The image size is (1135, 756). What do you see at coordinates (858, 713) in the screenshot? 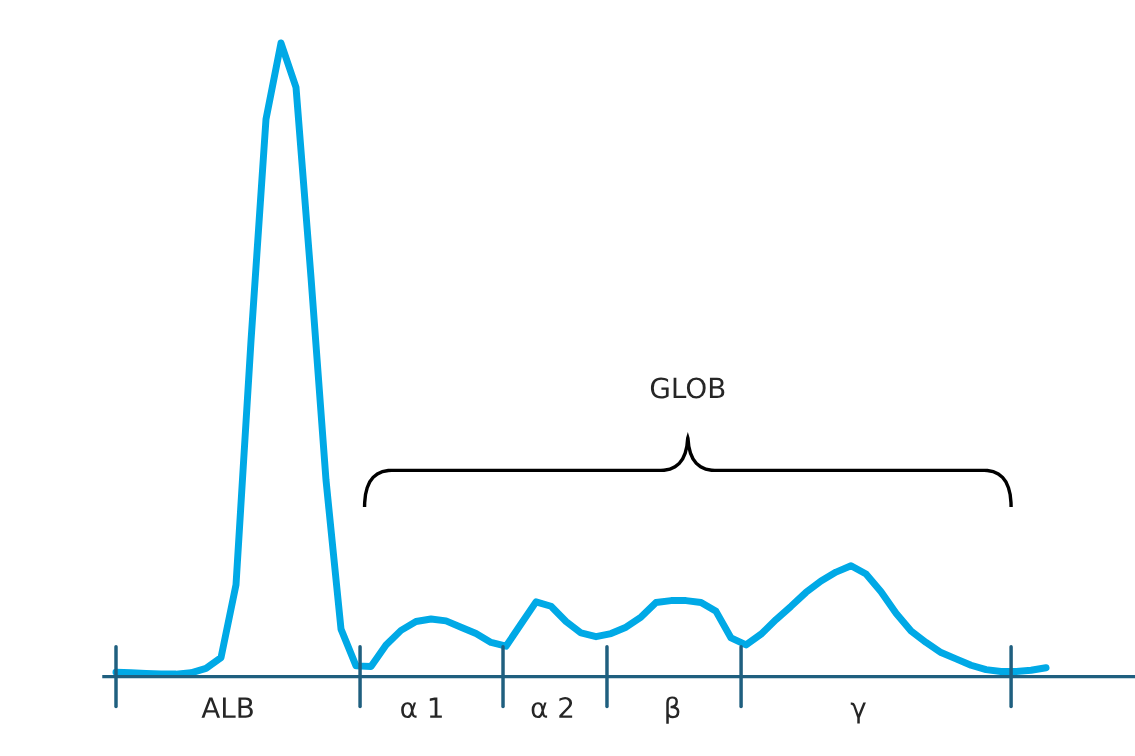
I see `text: γ` at bounding box center [858, 713].